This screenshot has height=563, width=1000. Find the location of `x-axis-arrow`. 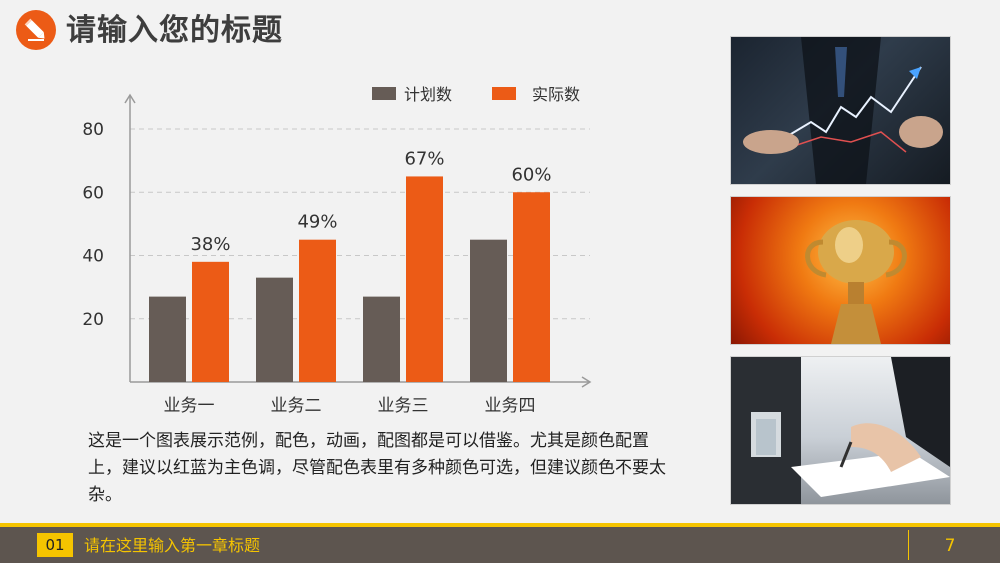

x-axis-arrow is located at coordinates (586, 382).